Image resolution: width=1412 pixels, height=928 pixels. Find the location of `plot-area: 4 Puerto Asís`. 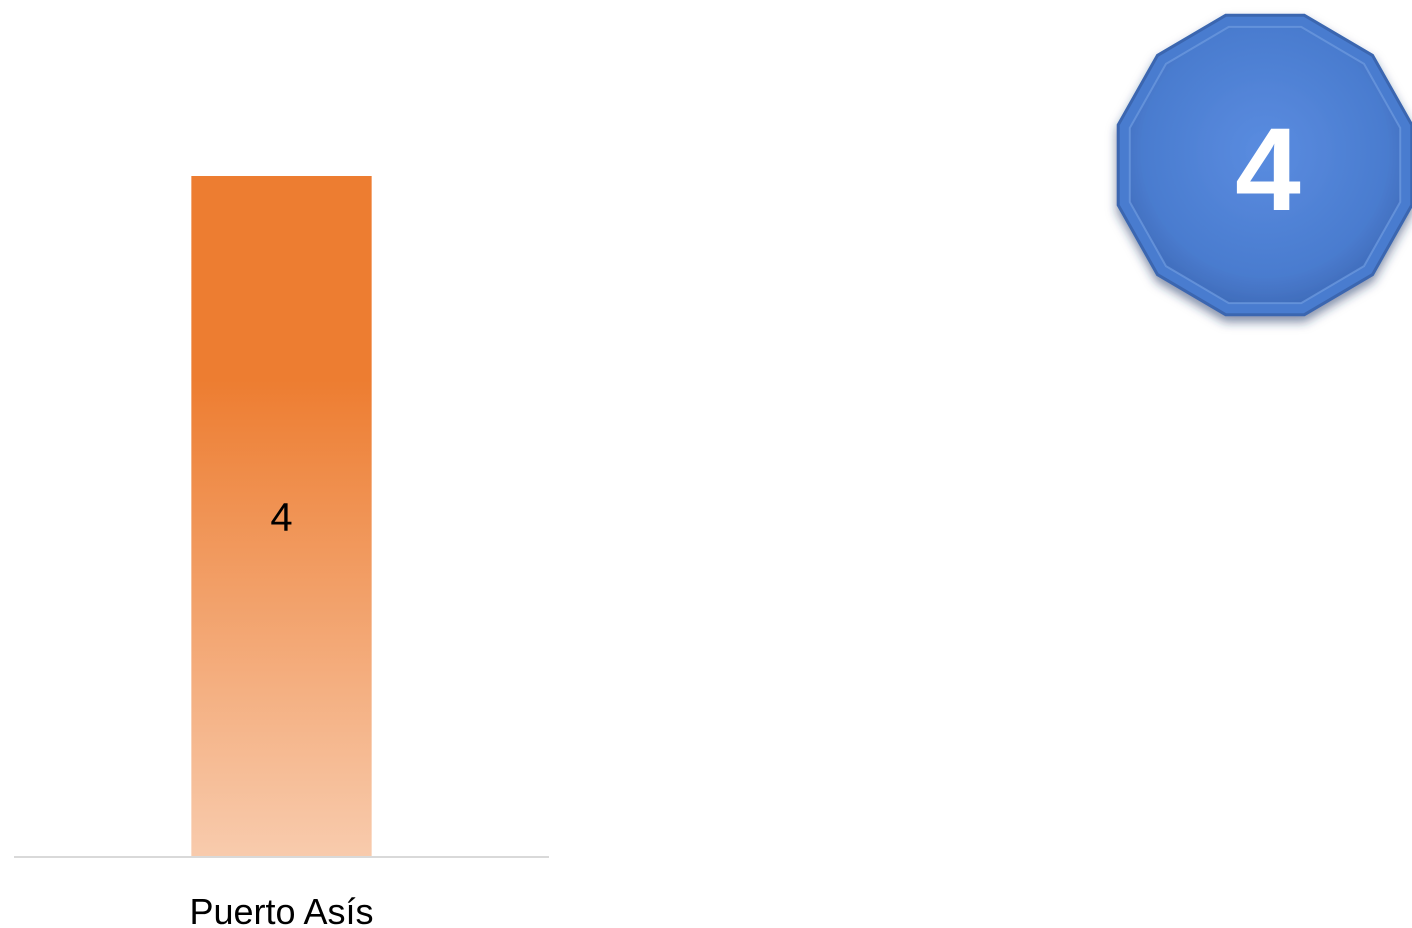

plot-area: 4 Puerto Asís is located at coordinates (281, 552).